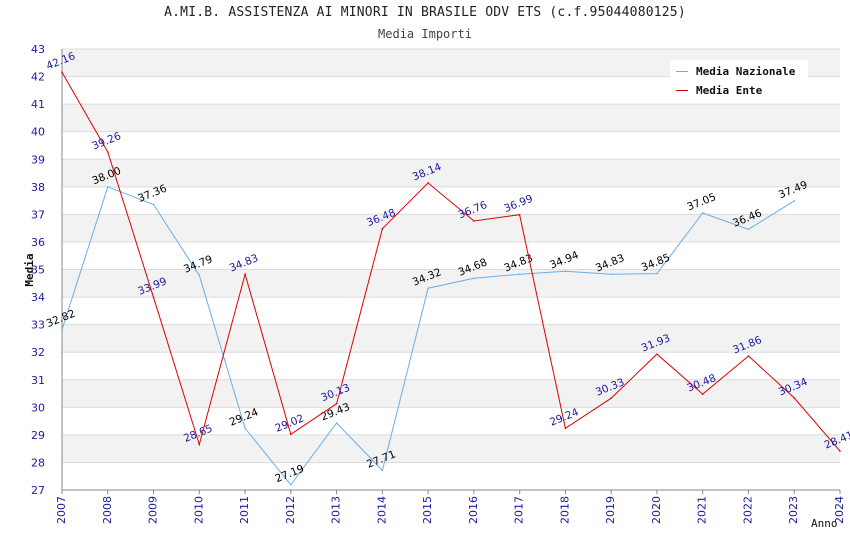 The image size is (850, 550). Describe the element at coordinates (38, 407) in the screenshot. I see `y-tick-label: 30` at that location.